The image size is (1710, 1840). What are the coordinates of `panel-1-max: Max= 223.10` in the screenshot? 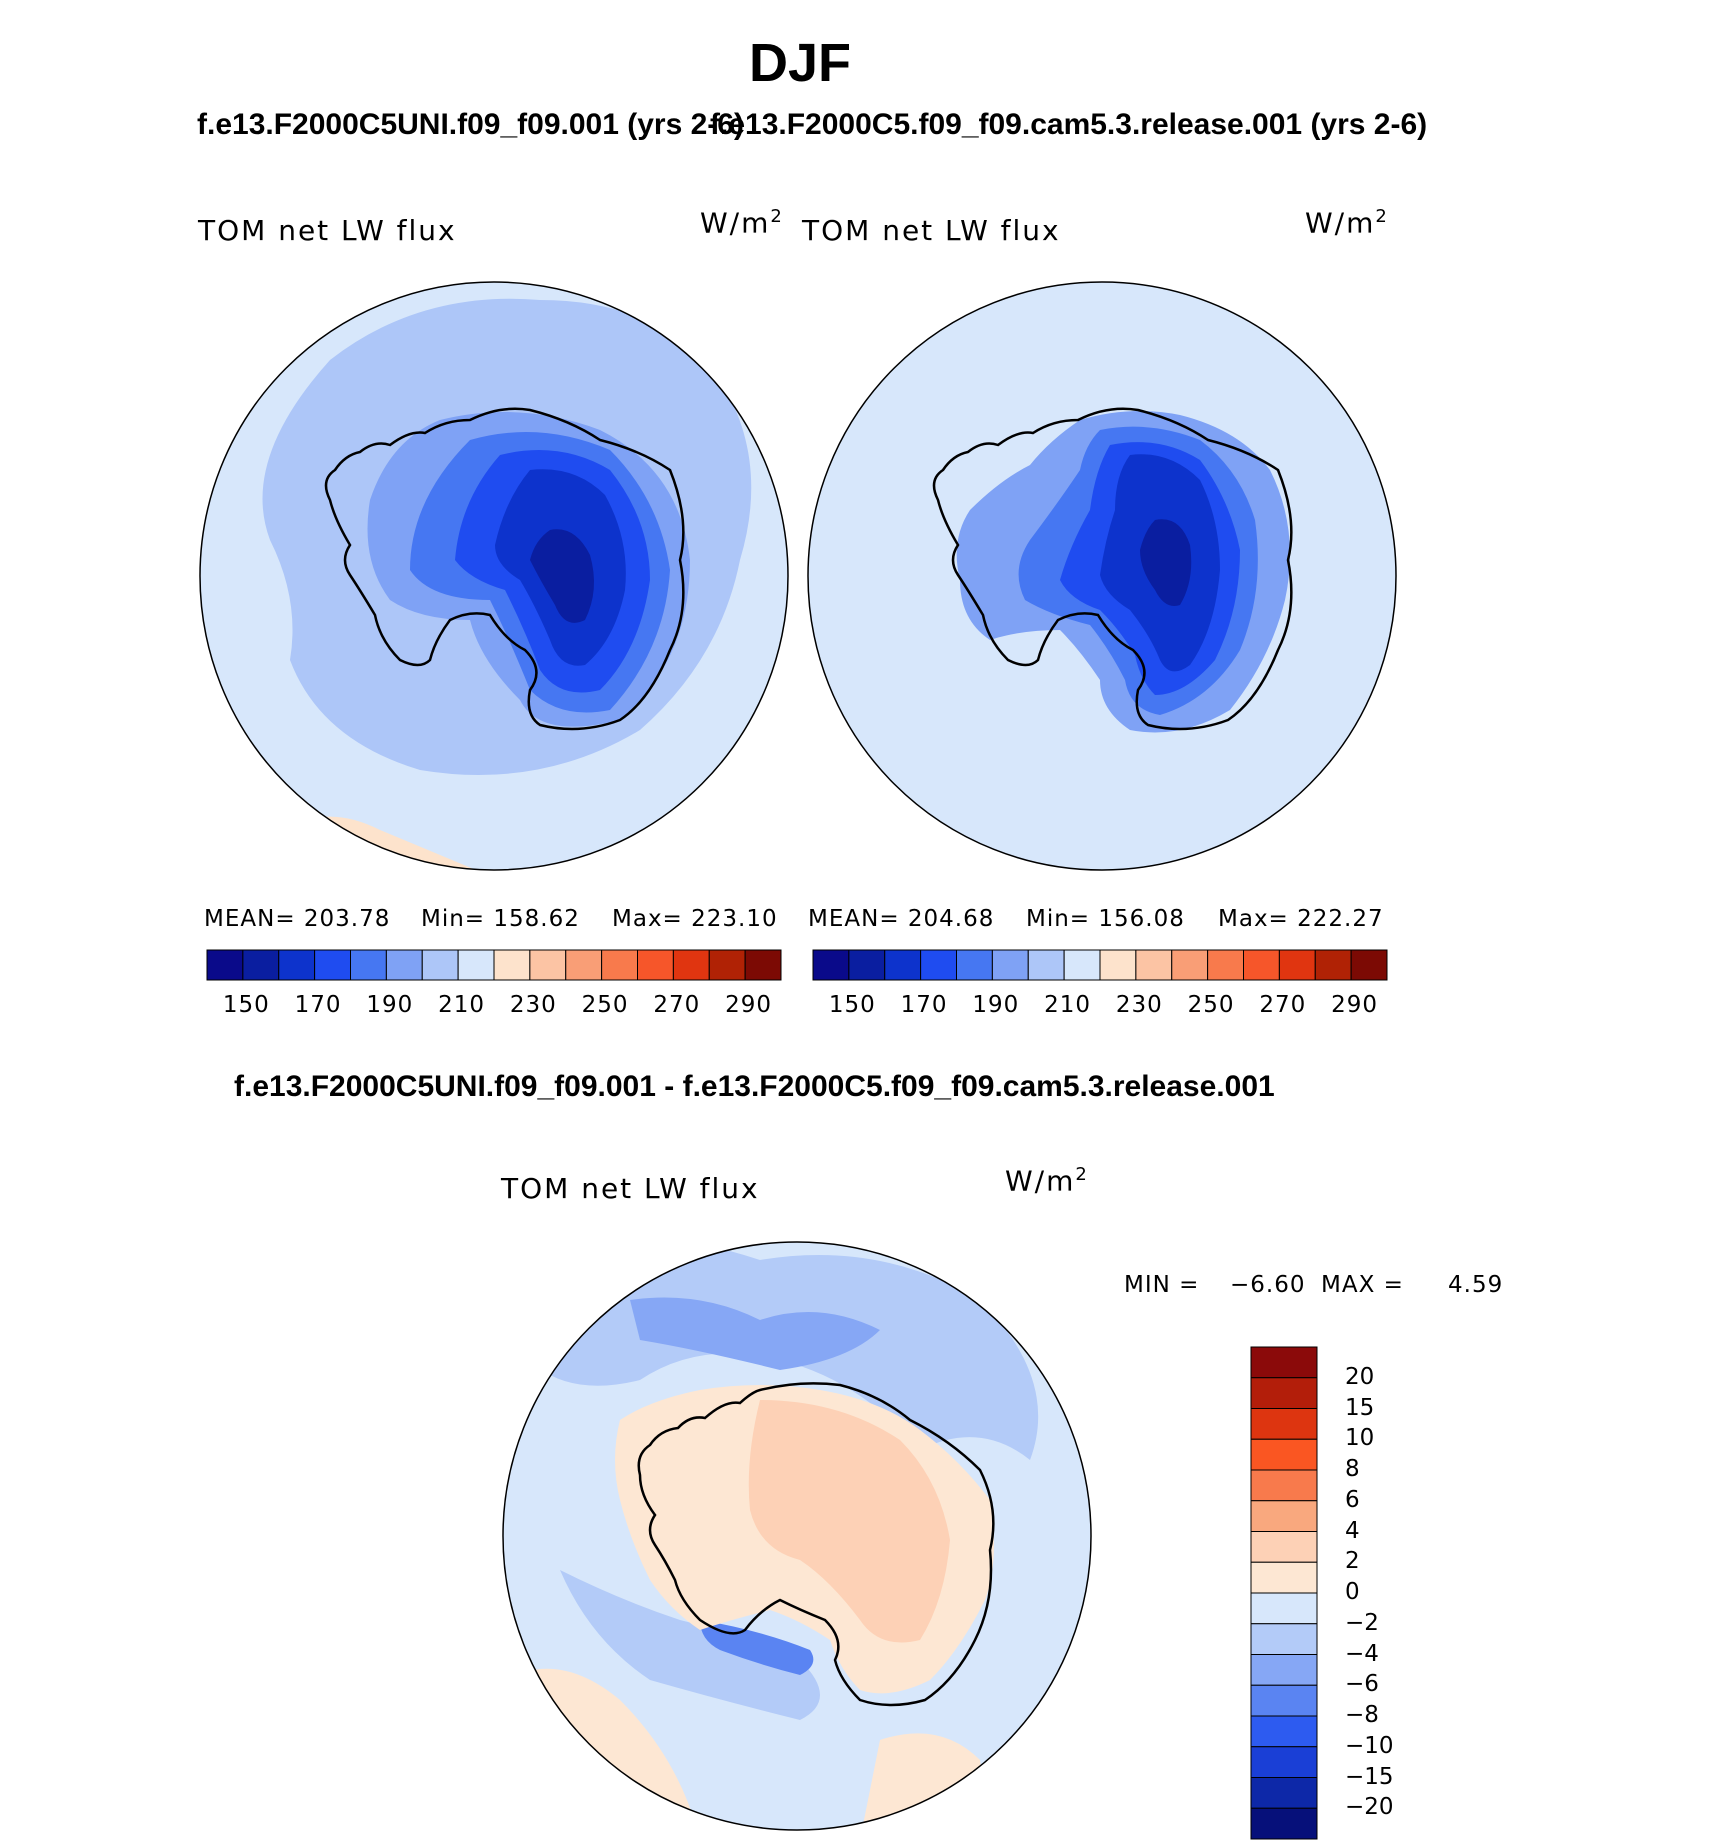 It's located at (695, 919).